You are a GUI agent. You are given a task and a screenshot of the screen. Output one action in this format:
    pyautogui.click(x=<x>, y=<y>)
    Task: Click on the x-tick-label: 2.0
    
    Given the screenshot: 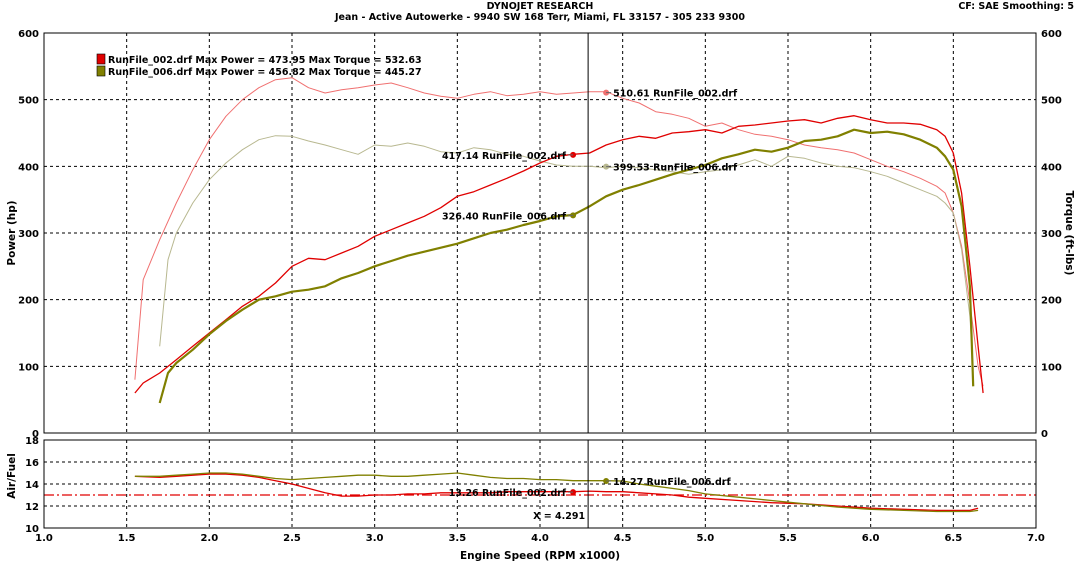 What is the action you would take?
    pyautogui.click(x=209, y=538)
    